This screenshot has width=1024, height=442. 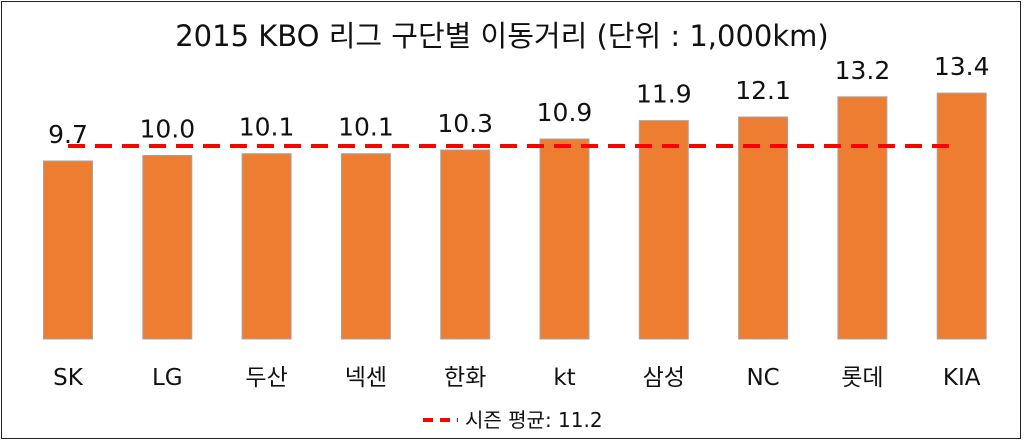 I want to click on value-label-넥센: 10.1, so click(x=366, y=127).